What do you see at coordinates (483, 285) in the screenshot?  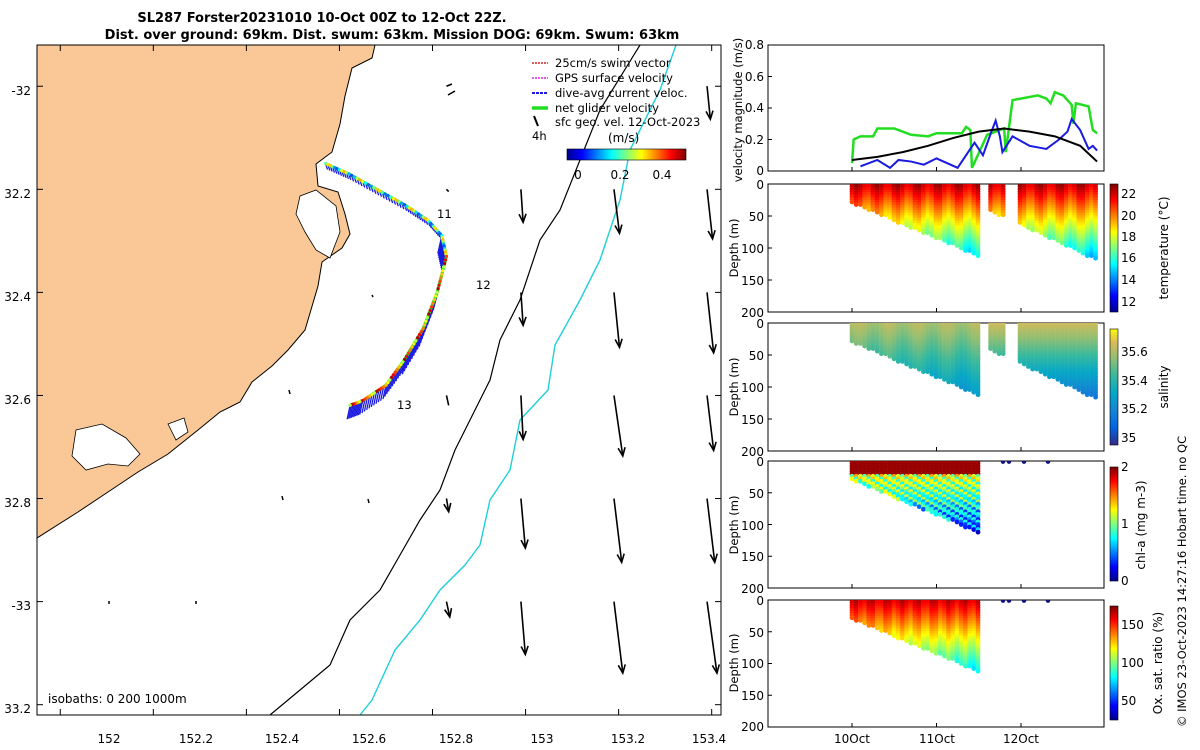 I see `track-label-12: 12` at bounding box center [483, 285].